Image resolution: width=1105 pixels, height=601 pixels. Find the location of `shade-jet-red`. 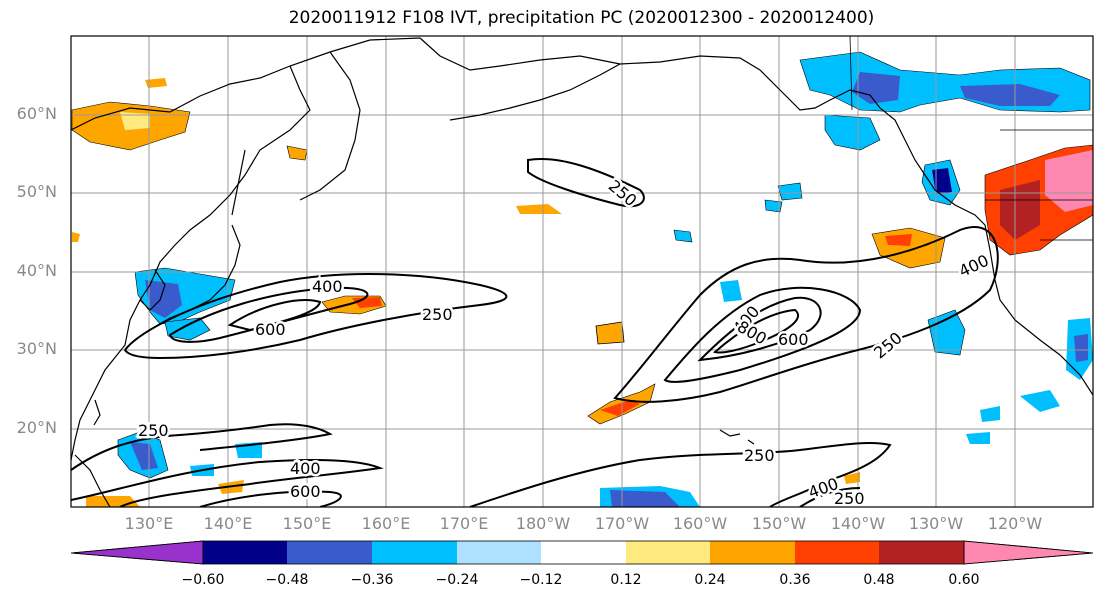

shade-jet-red is located at coordinates (367, 302).